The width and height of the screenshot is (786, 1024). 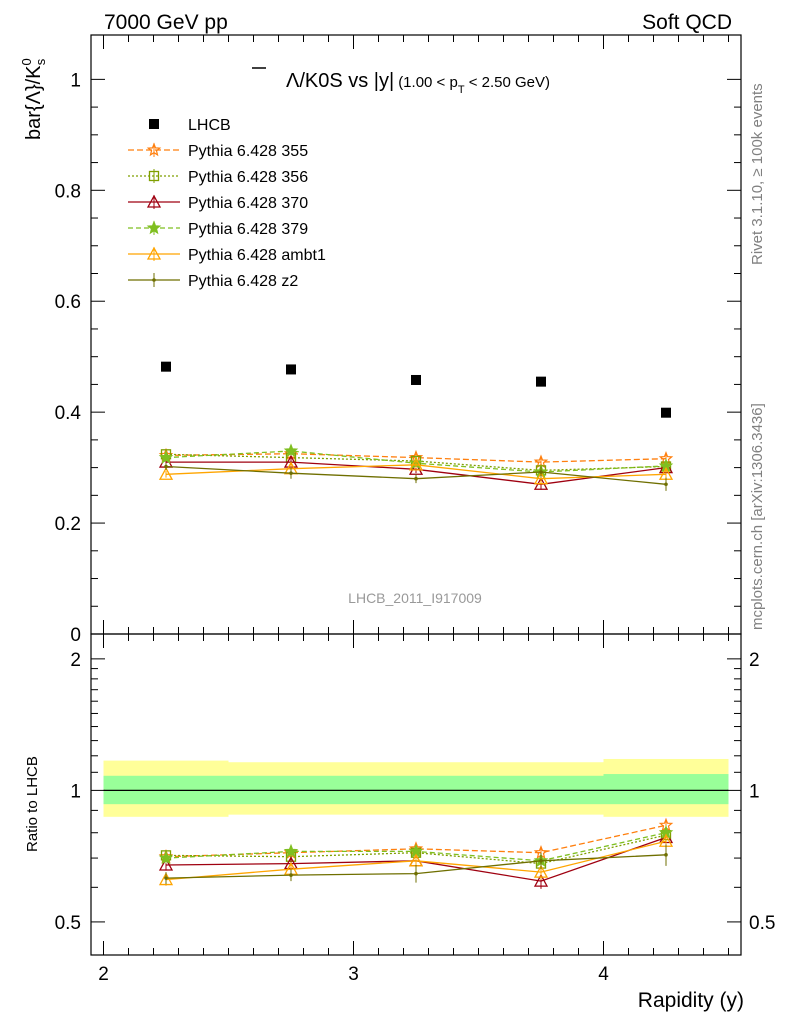 What do you see at coordinates (154, 176) in the screenshot?
I see `legend-marker-p356` at bounding box center [154, 176].